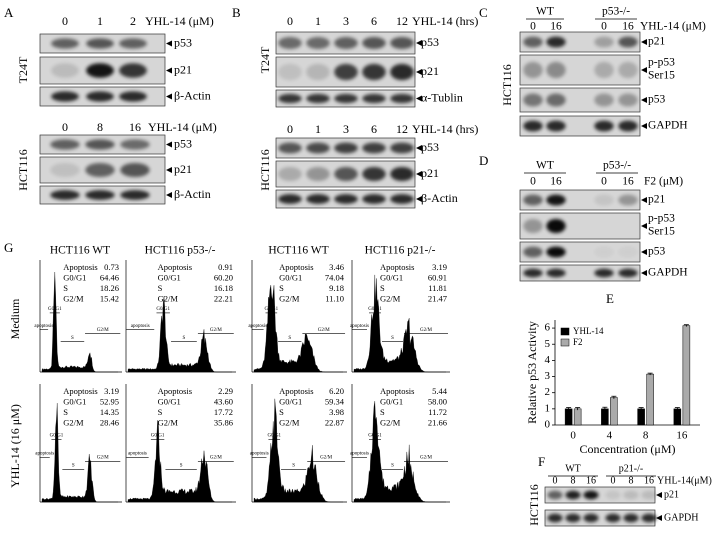 The image size is (713, 533). Describe the element at coordinates (109, 298) in the screenshot. I see `stat-value: 15.42` at that location.